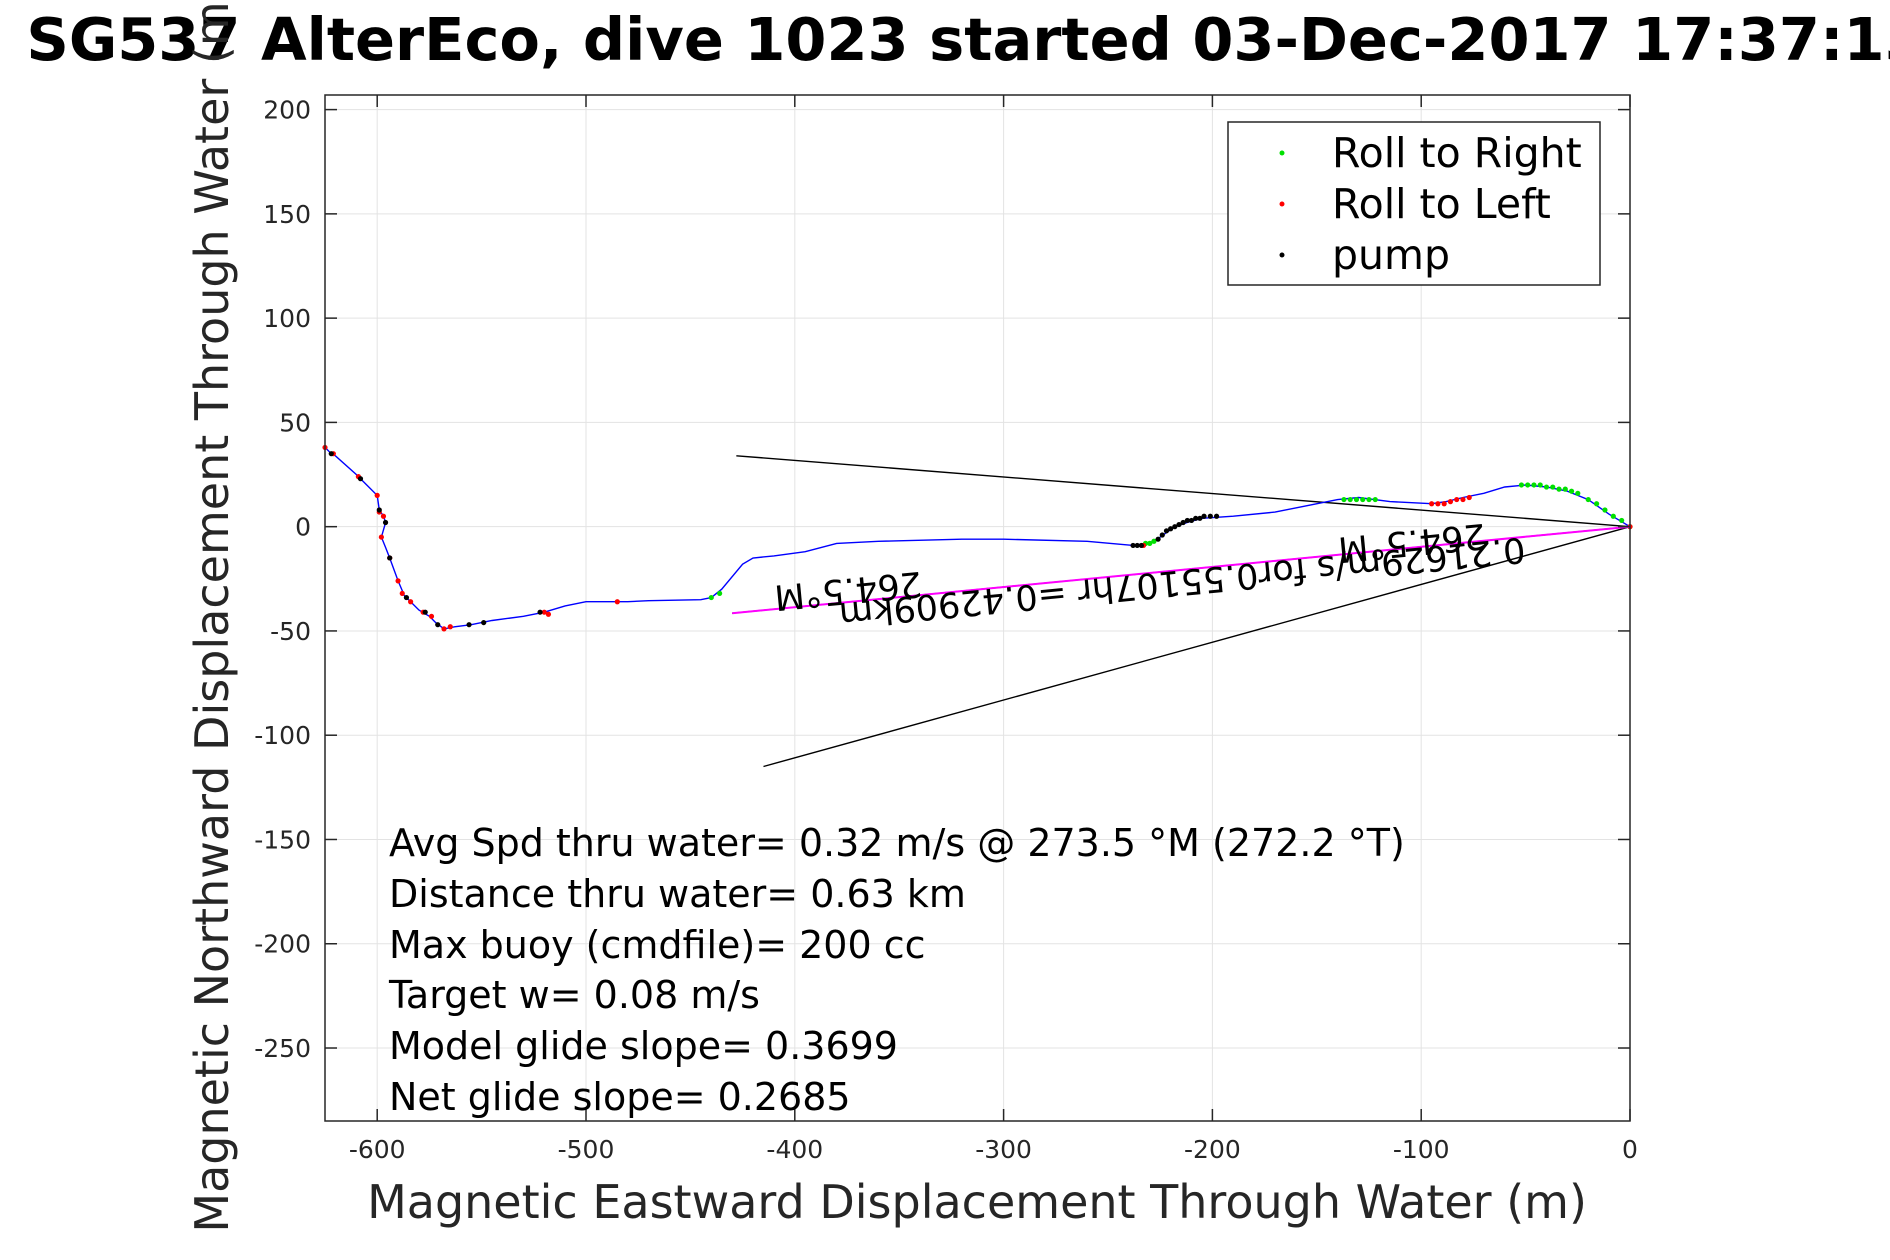 The image size is (1890, 1260). I want to click on x-tick-label: -500, so click(586, 1149).